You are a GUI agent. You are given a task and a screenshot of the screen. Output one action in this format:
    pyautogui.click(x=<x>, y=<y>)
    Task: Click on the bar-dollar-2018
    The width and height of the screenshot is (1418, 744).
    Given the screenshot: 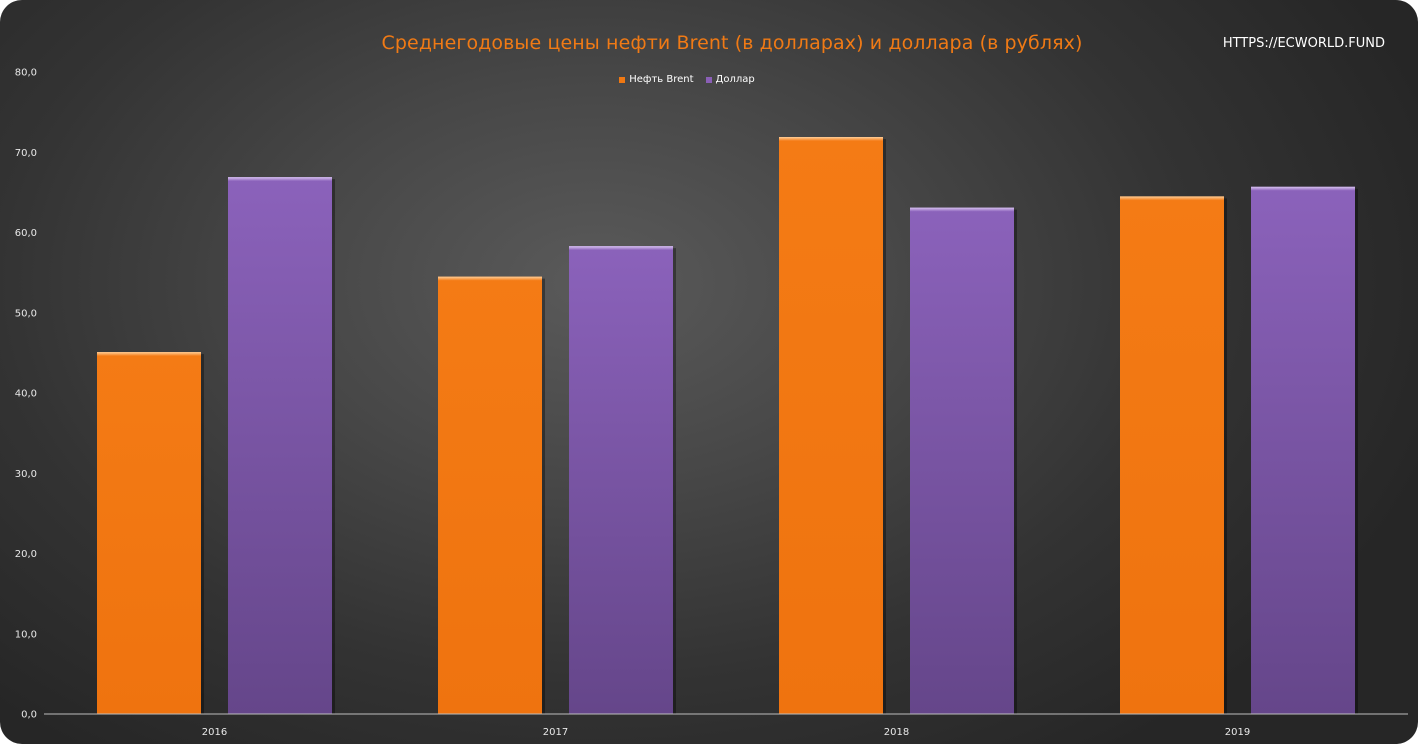 What is the action you would take?
    pyautogui.click(x=962, y=460)
    